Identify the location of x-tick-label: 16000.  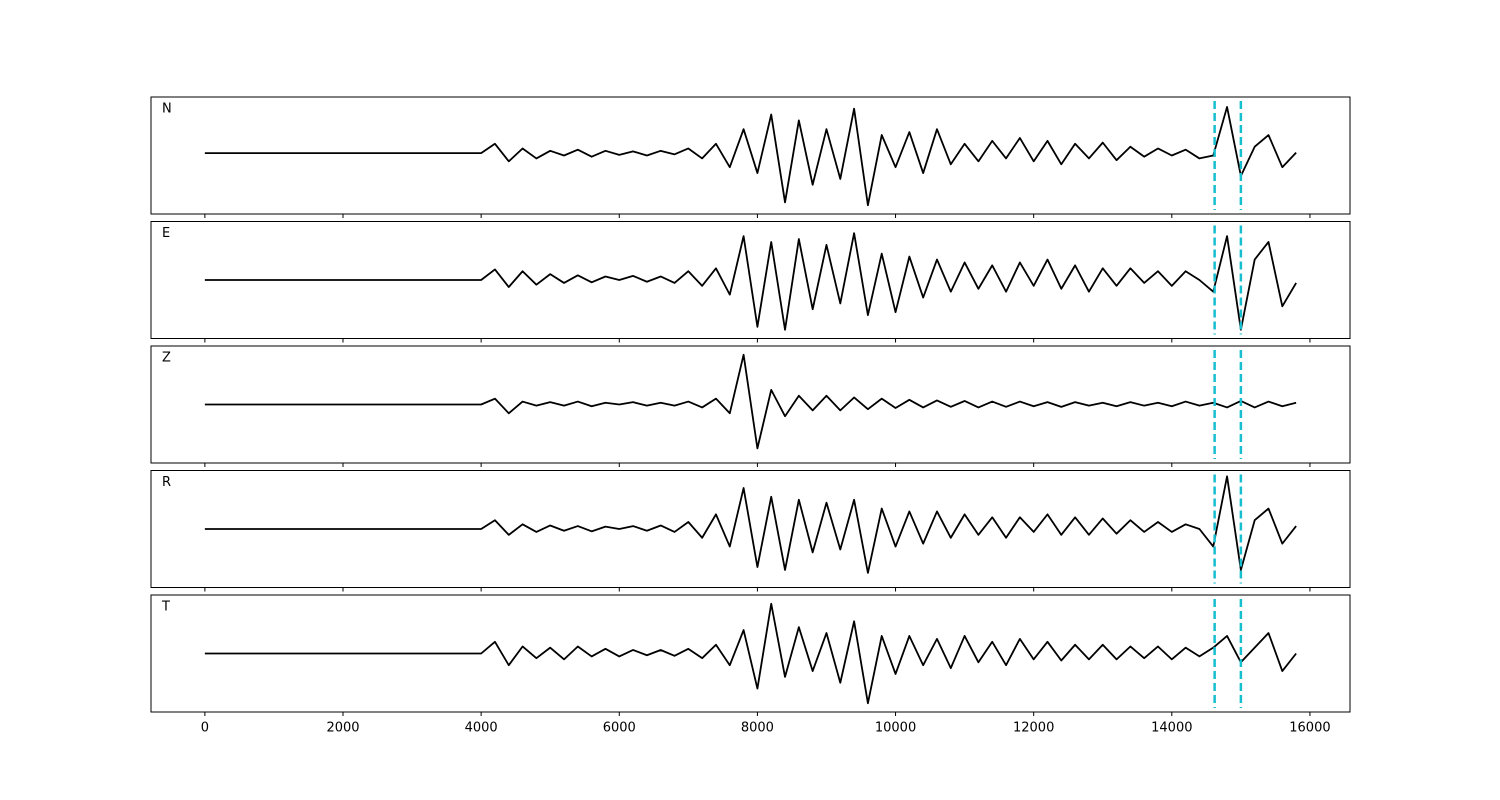
(1309, 728).